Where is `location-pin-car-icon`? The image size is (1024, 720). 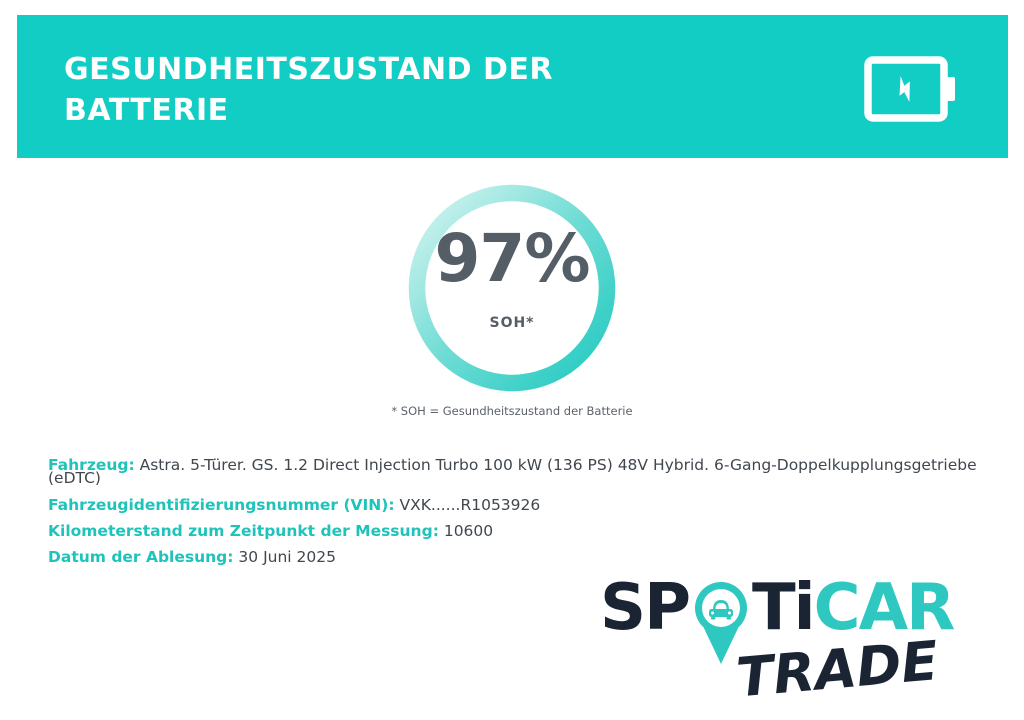
location-pin-car-icon is located at coordinates (721, 623).